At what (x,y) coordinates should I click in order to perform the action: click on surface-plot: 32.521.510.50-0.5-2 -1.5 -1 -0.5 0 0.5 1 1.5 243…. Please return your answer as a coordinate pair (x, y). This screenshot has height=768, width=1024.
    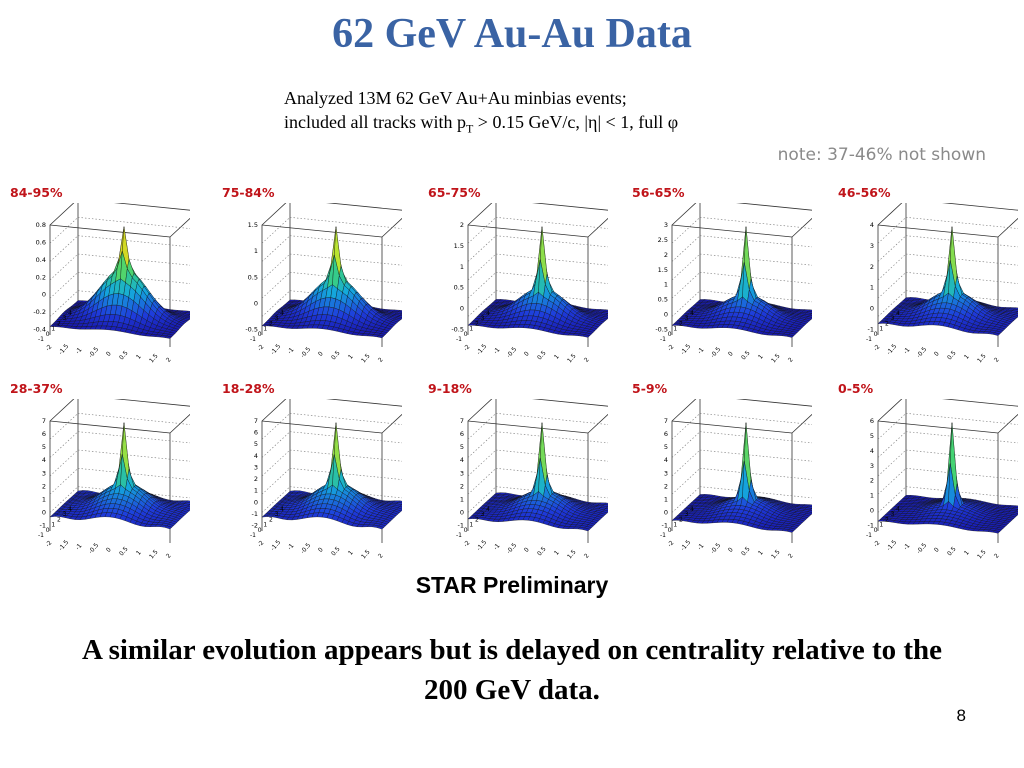
    Looking at the image, I should click on (733, 283).